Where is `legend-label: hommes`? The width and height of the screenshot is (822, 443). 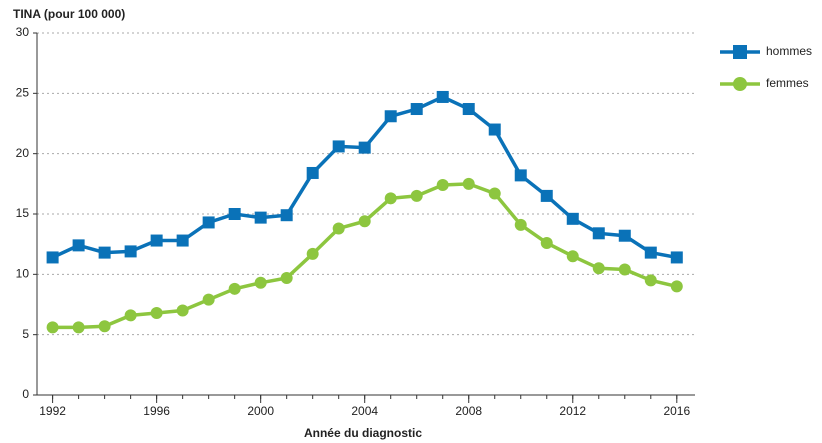 legend-label: hommes is located at coordinates (789, 51).